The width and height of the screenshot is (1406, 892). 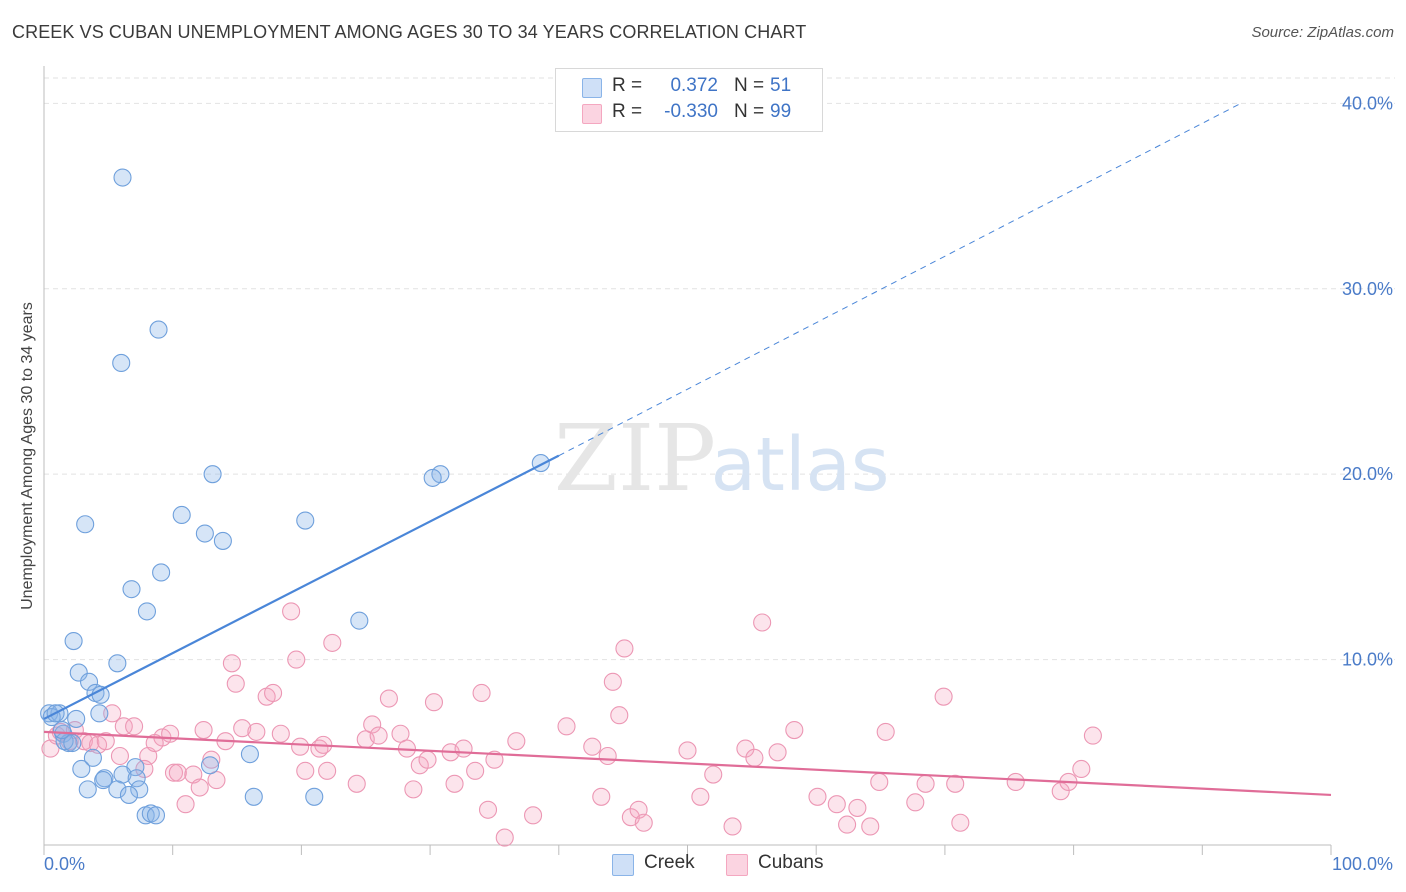 I want to click on legend-swatch-cubans, so click(x=737, y=865).